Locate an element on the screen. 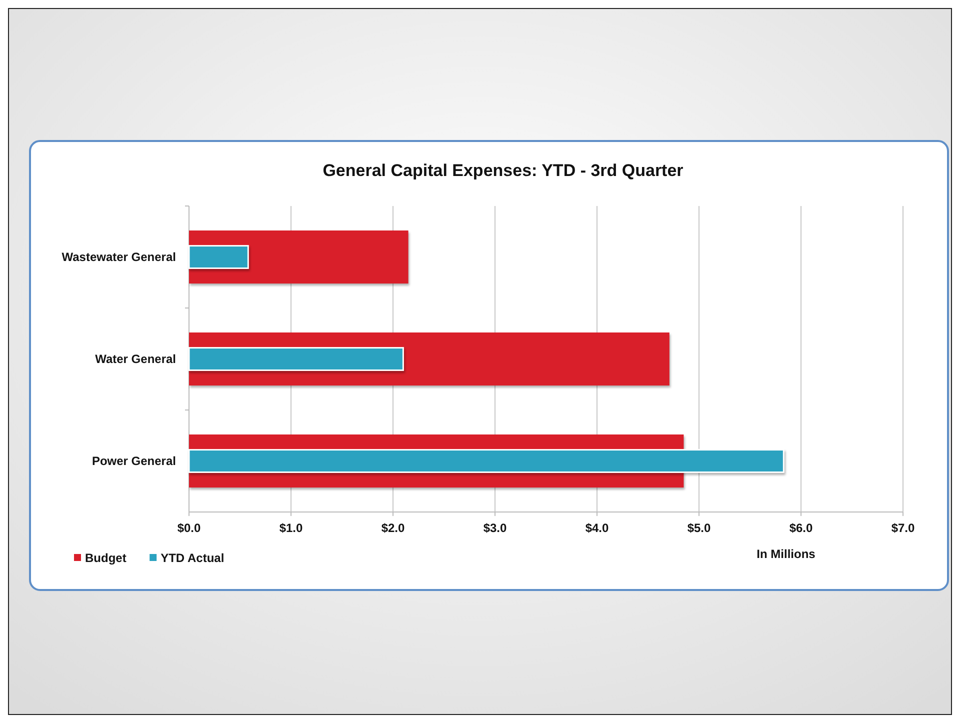 The image size is (960, 723). y-tick-label: Water General is located at coordinates (135, 359).